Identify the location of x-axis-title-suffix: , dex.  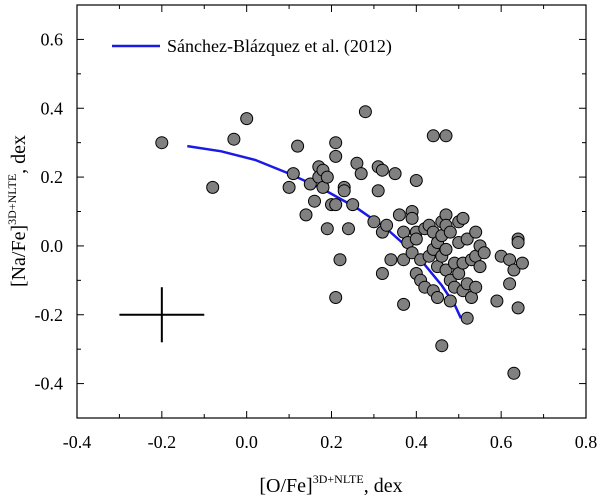
(383, 486).